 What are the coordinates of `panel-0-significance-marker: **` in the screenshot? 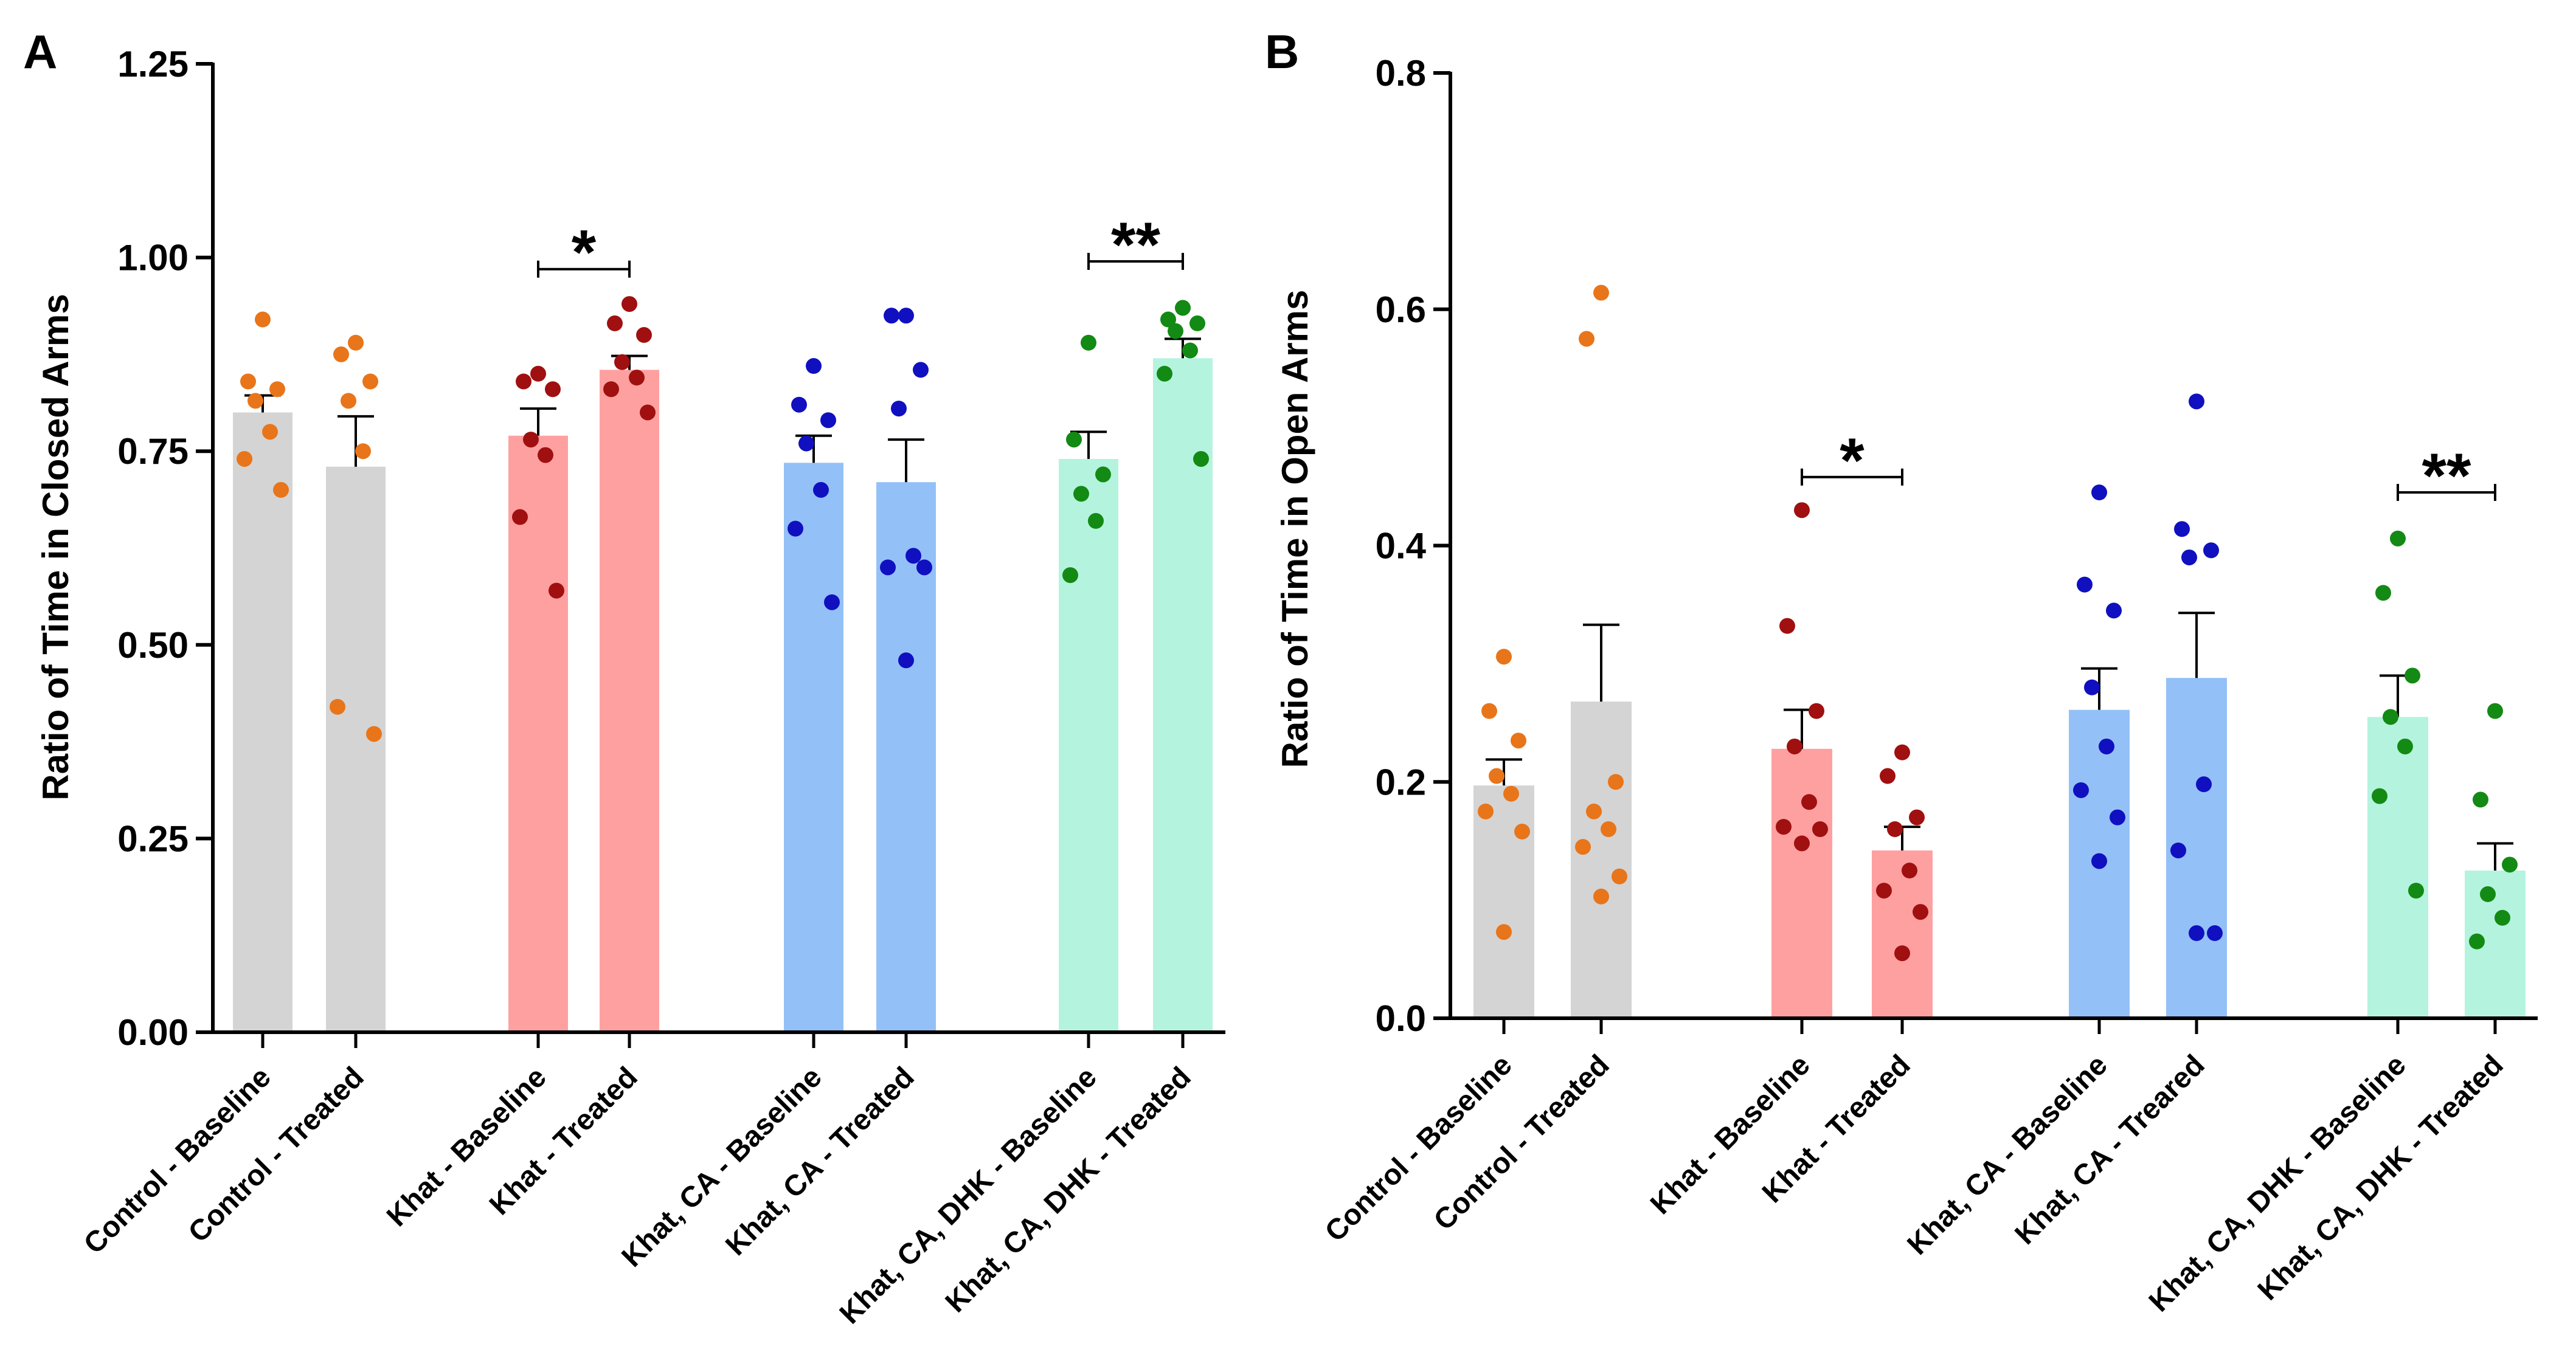 It's located at (1135, 245).